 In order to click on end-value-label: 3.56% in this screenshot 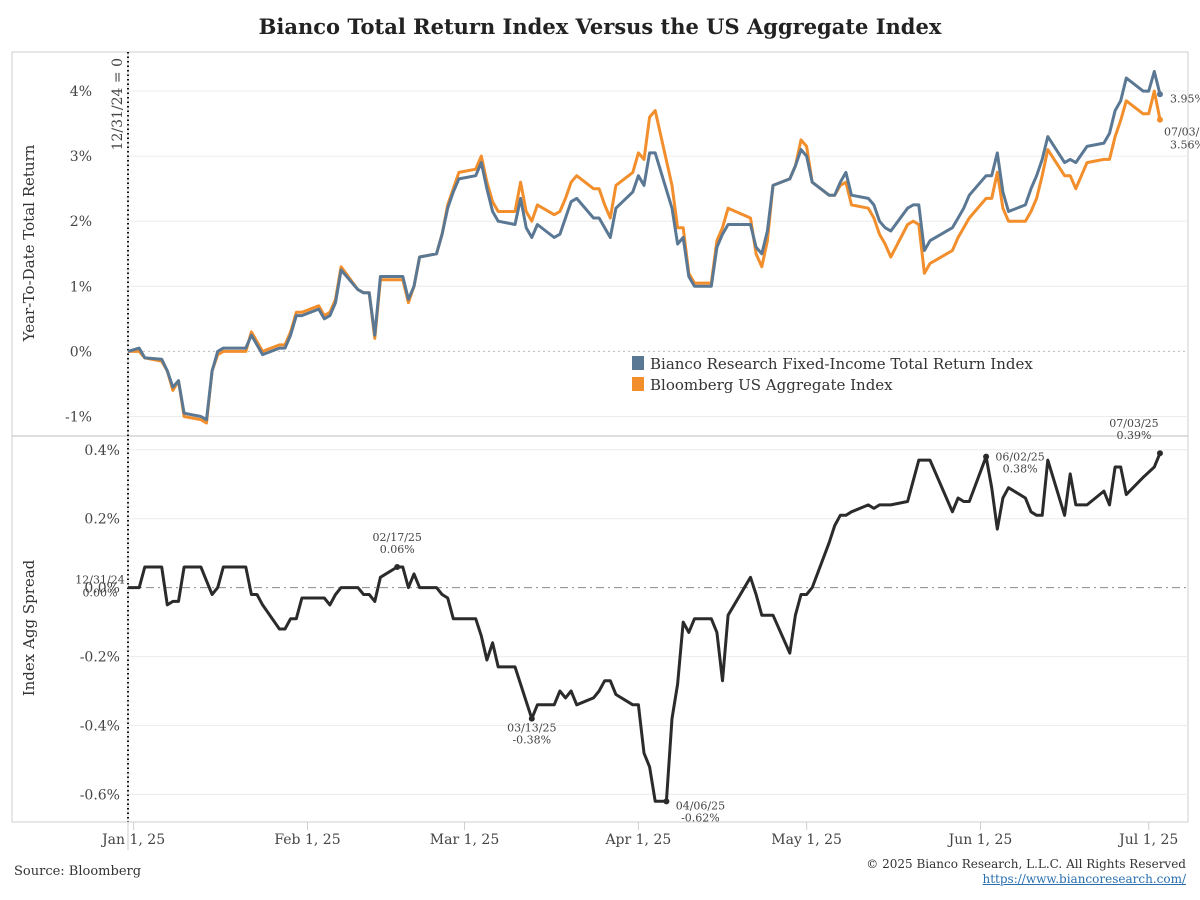, I will do `click(1185, 145)`.